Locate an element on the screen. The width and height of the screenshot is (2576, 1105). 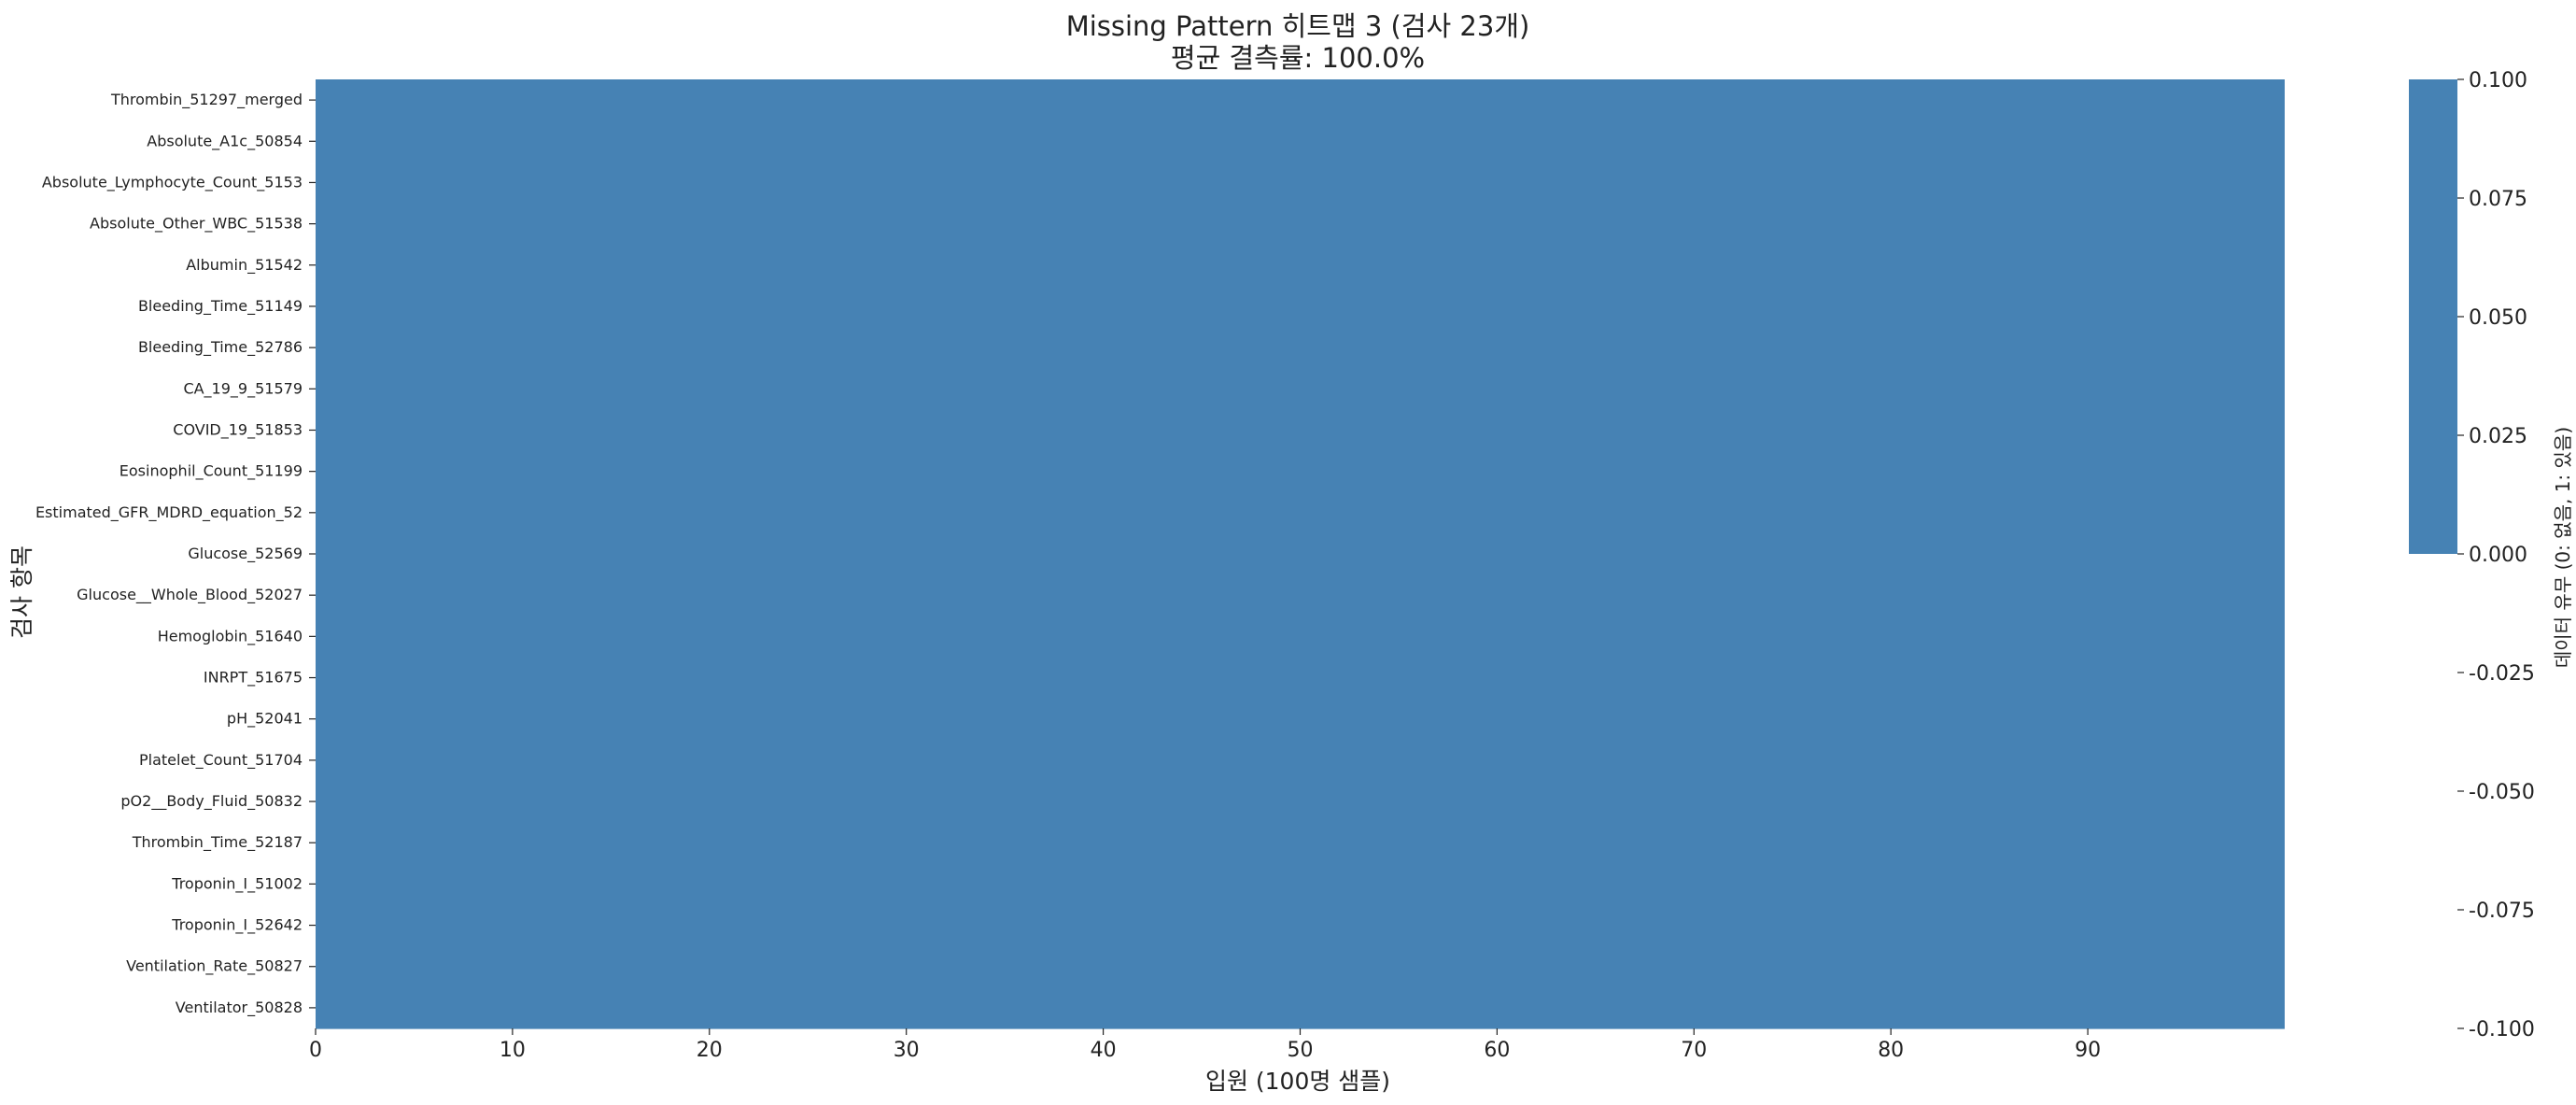
chart-subtitle: 평균 결측률: 100.0% is located at coordinates (1298, 58).